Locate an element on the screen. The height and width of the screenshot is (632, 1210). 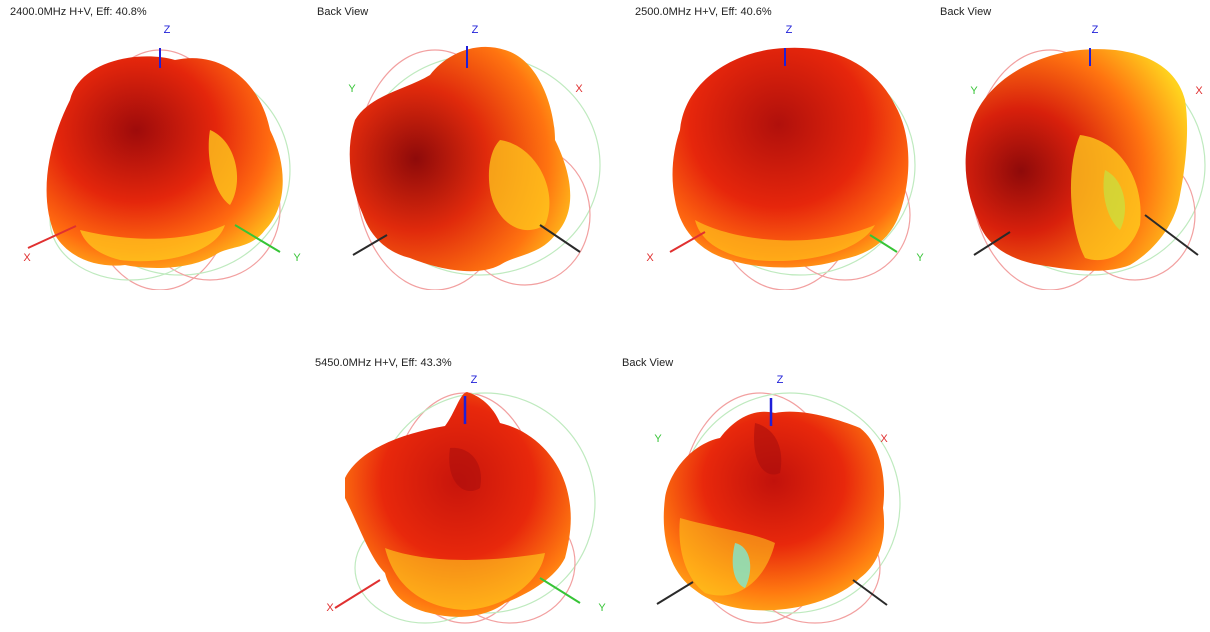
radiation-pattern-2400-back: Z Y X is located at coordinates (465, 155).